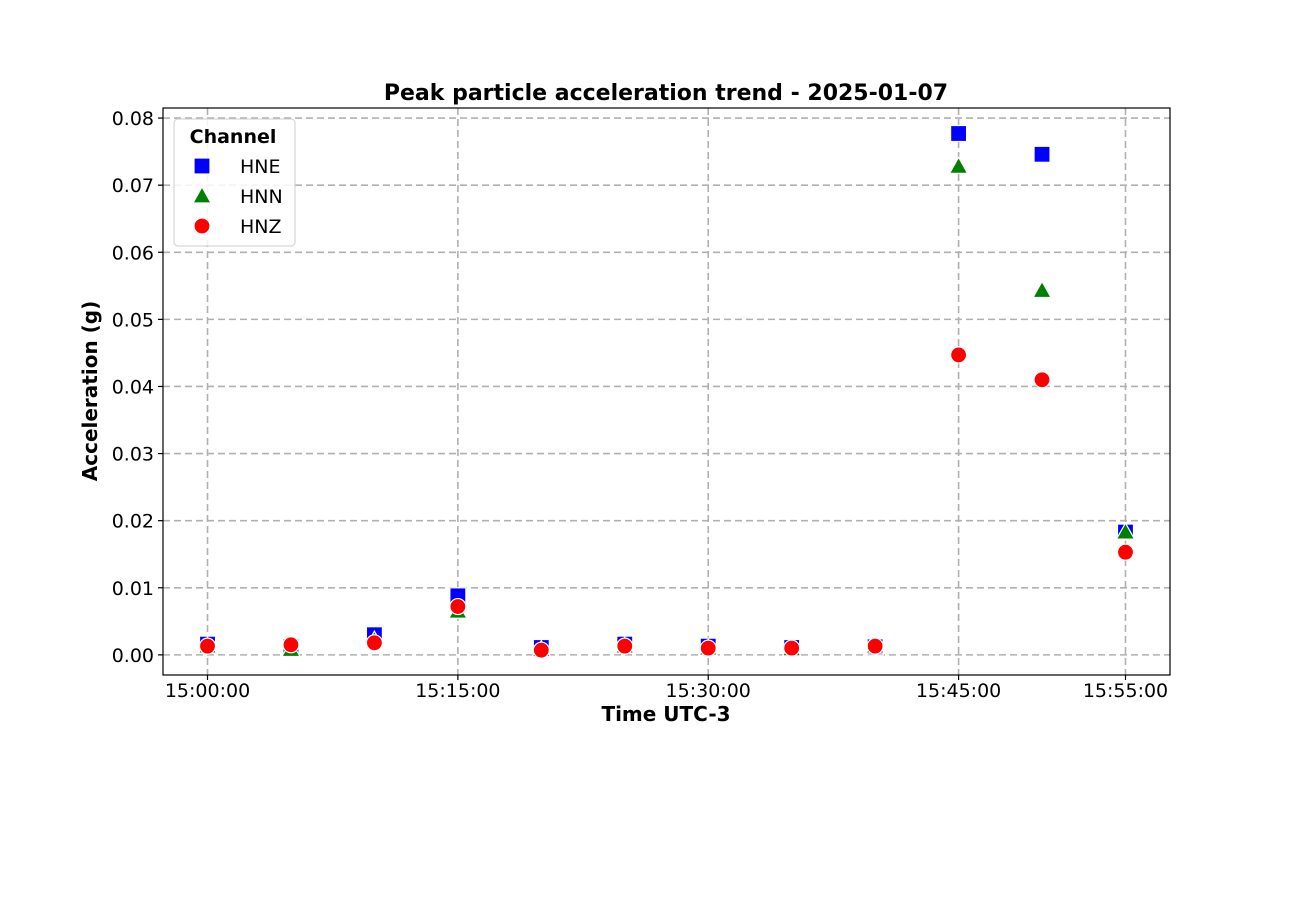 This screenshot has width=1300, height=900. What do you see at coordinates (708, 691) in the screenshot?
I see `x-tick-label: 15:30:00` at bounding box center [708, 691].